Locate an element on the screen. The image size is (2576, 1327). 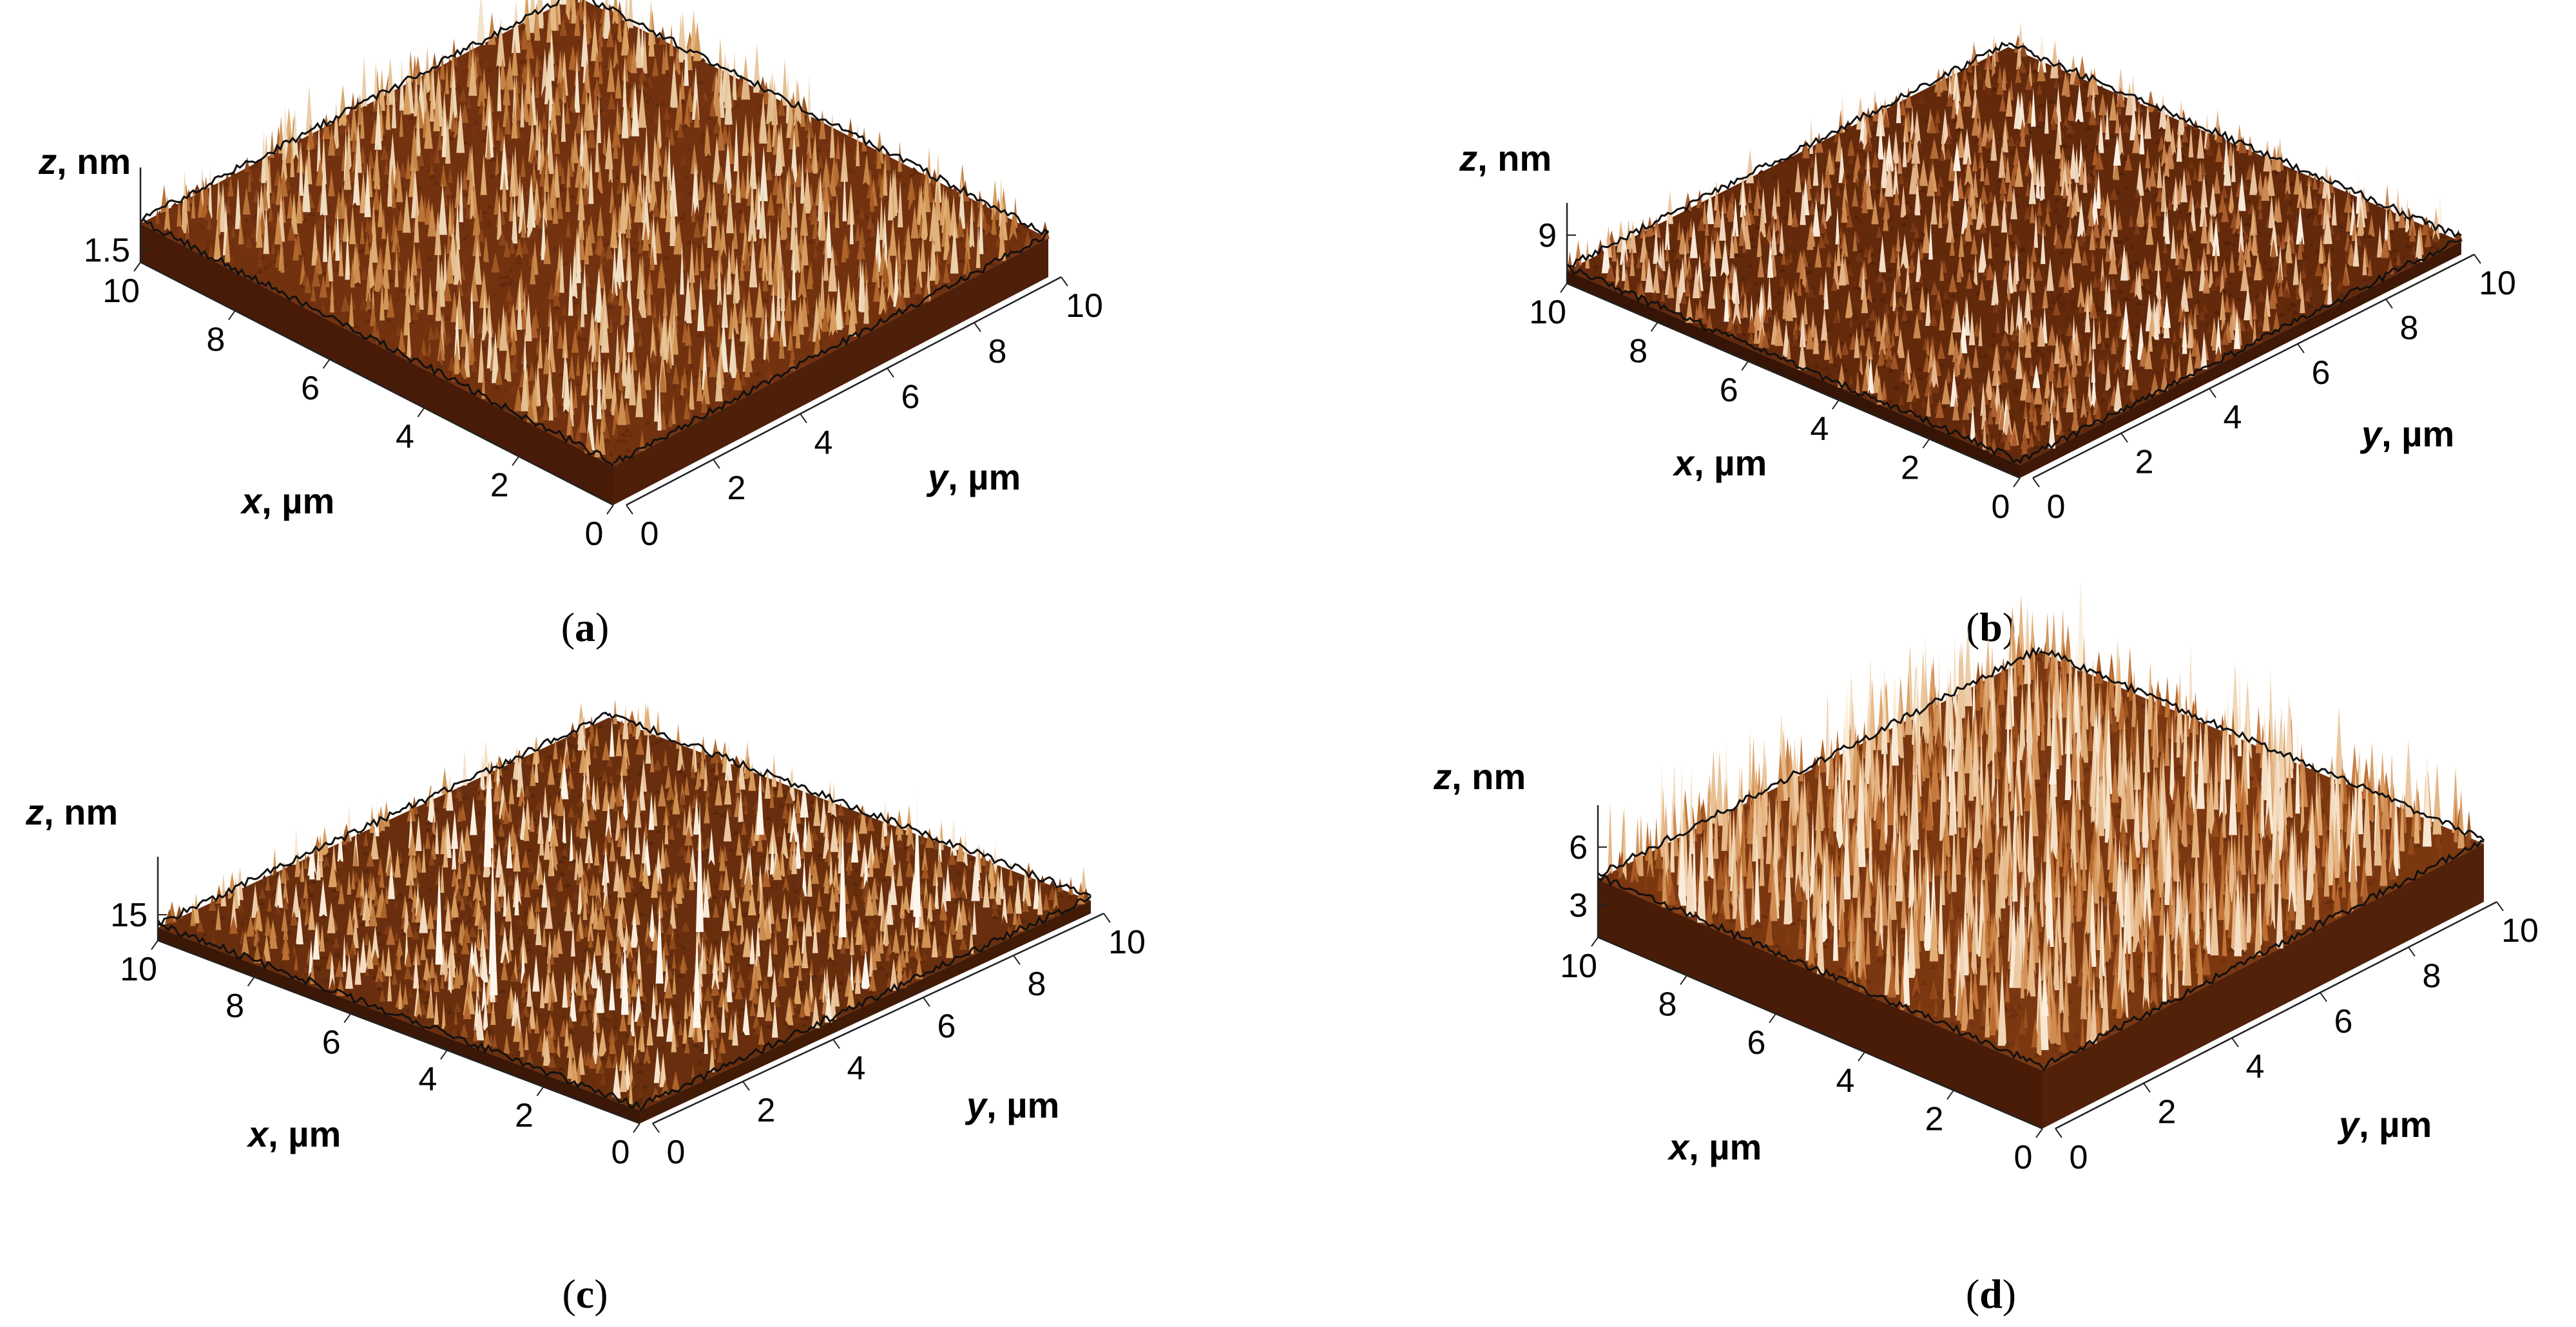
axes-b: 0 2 4 6 8 10 0 2 4 6 8 10 9 x, µm y, µm z, nm is located at coordinates (1987, 332).